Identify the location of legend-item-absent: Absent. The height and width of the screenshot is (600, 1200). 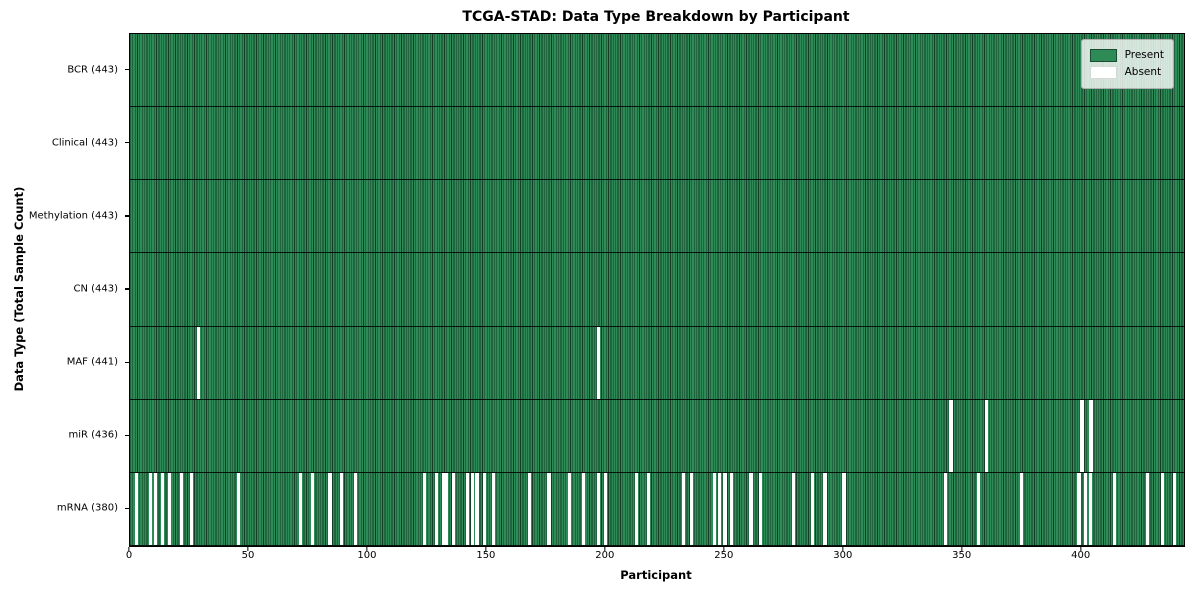
(1126, 72).